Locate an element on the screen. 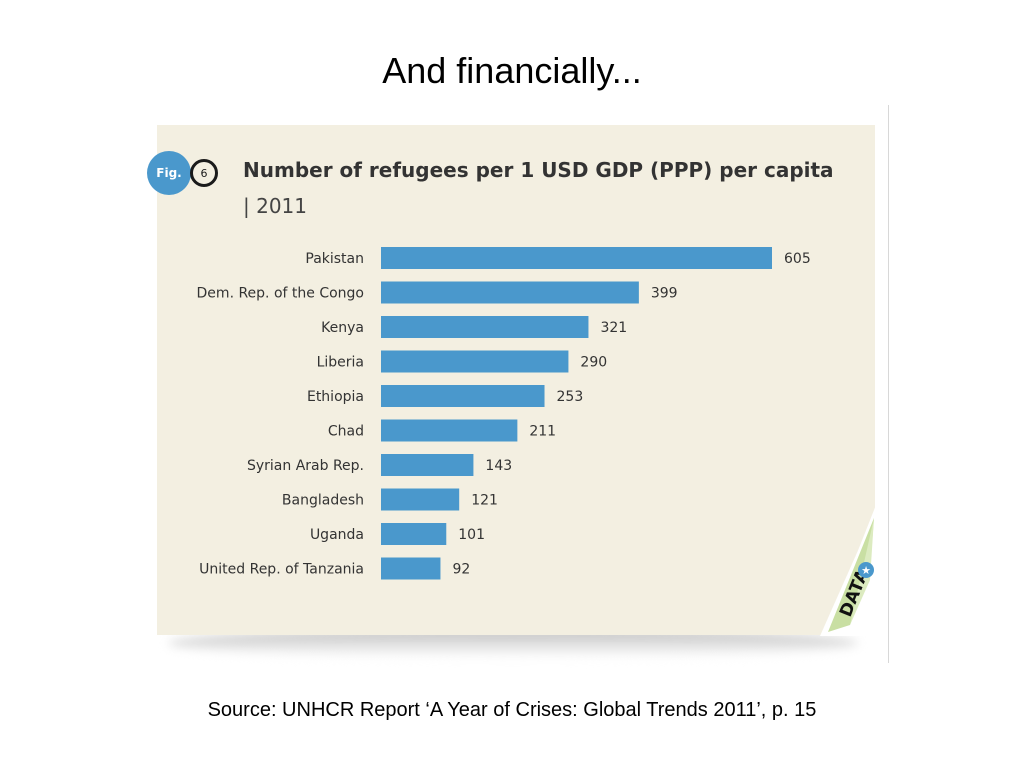  value-label: 321 is located at coordinates (613, 328).